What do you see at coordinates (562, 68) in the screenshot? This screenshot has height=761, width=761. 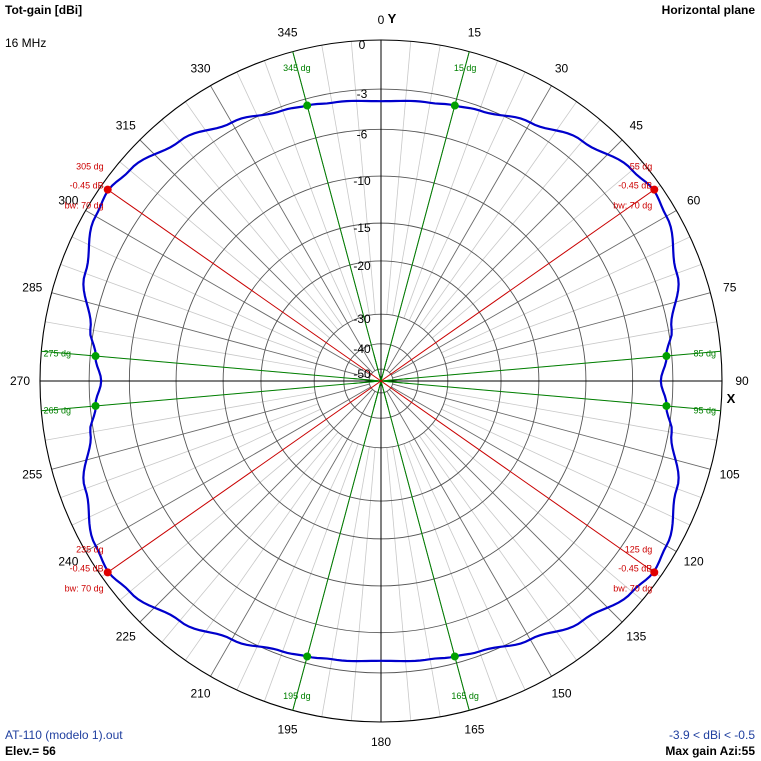 I see `angle-tick-label: 30` at bounding box center [562, 68].